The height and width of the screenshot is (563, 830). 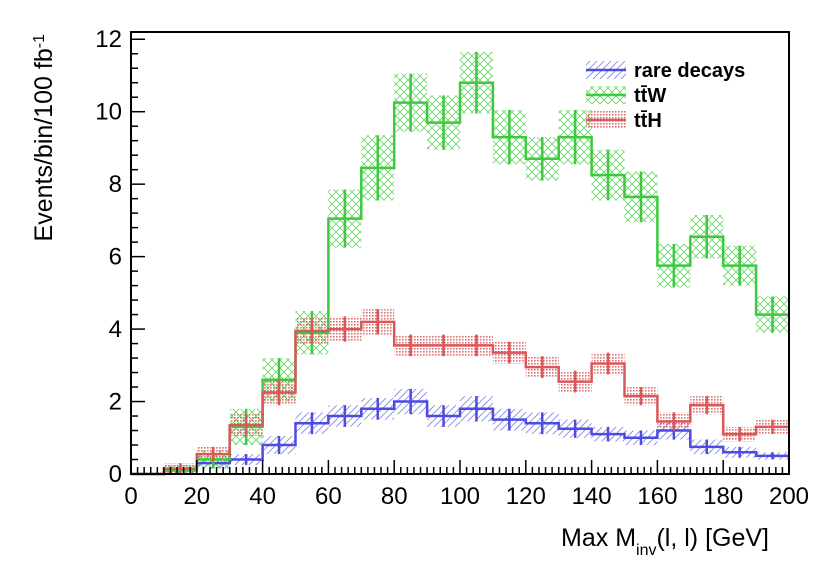 I want to click on x-tick-label: 40, so click(x=262, y=496).